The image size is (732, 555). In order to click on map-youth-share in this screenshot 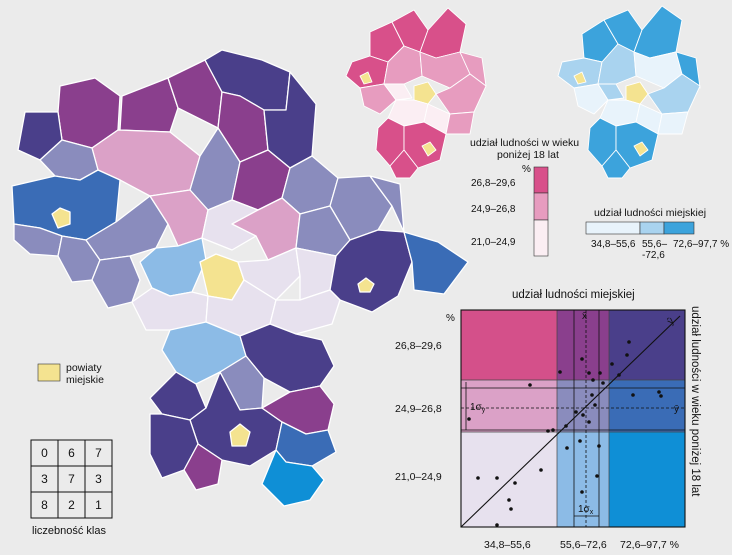, I will do `click(416, 93)`.